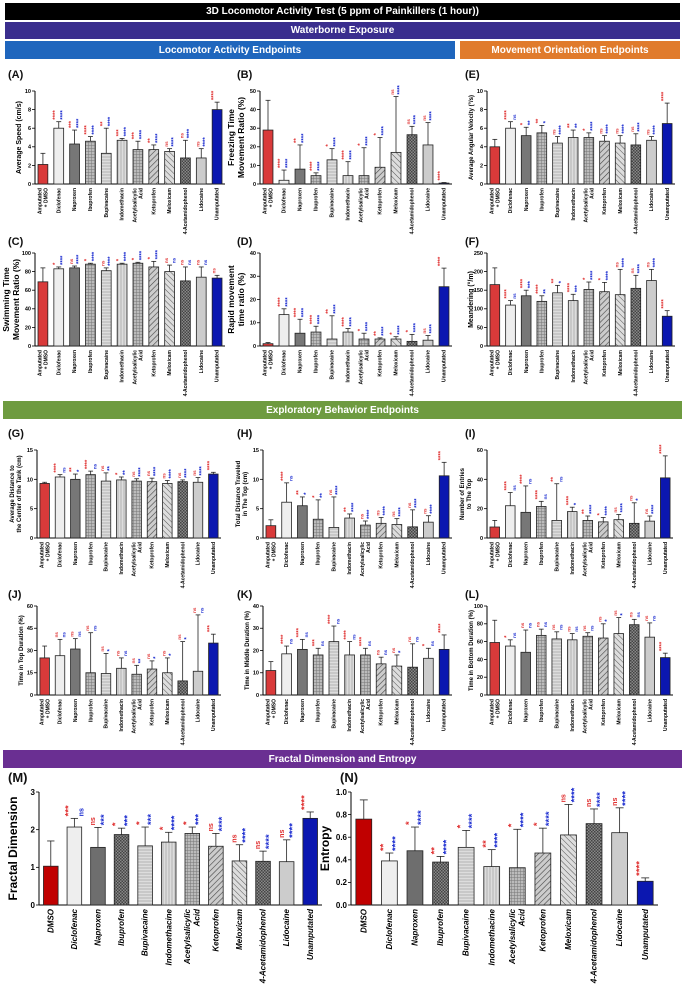 The width and height of the screenshot is (685, 997). I want to click on category-label-line: Acetylsalicylic, so click(363, 559).